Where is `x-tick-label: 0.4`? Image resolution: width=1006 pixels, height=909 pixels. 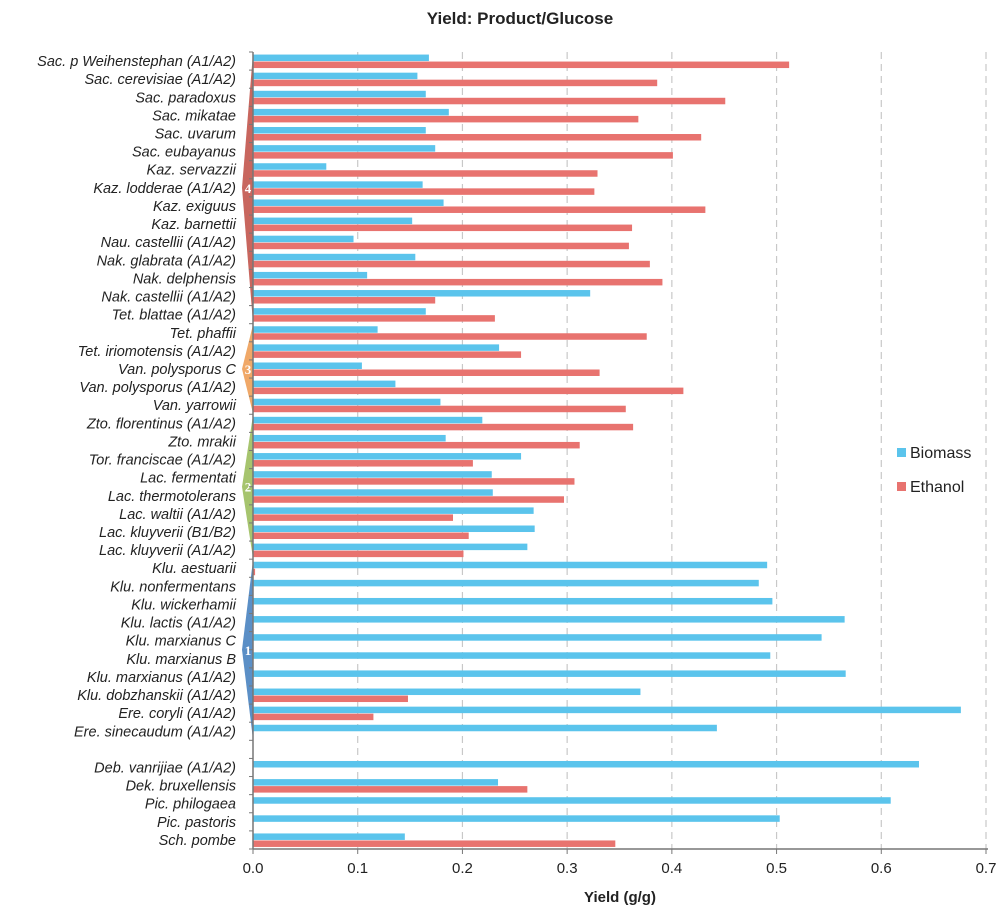
x-tick-label: 0.4 is located at coordinates (671, 868).